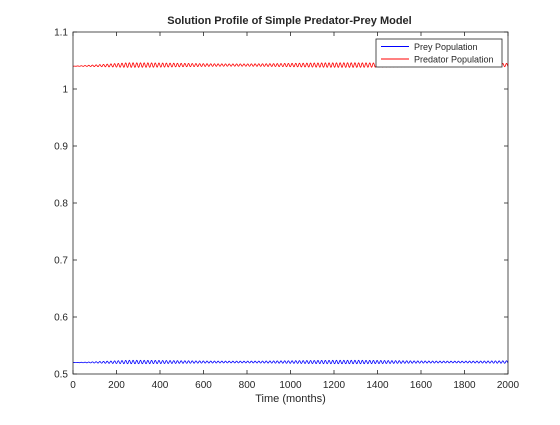 The width and height of the screenshot is (560, 425). I want to click on x-tick-label: 800, so click(247, 385).